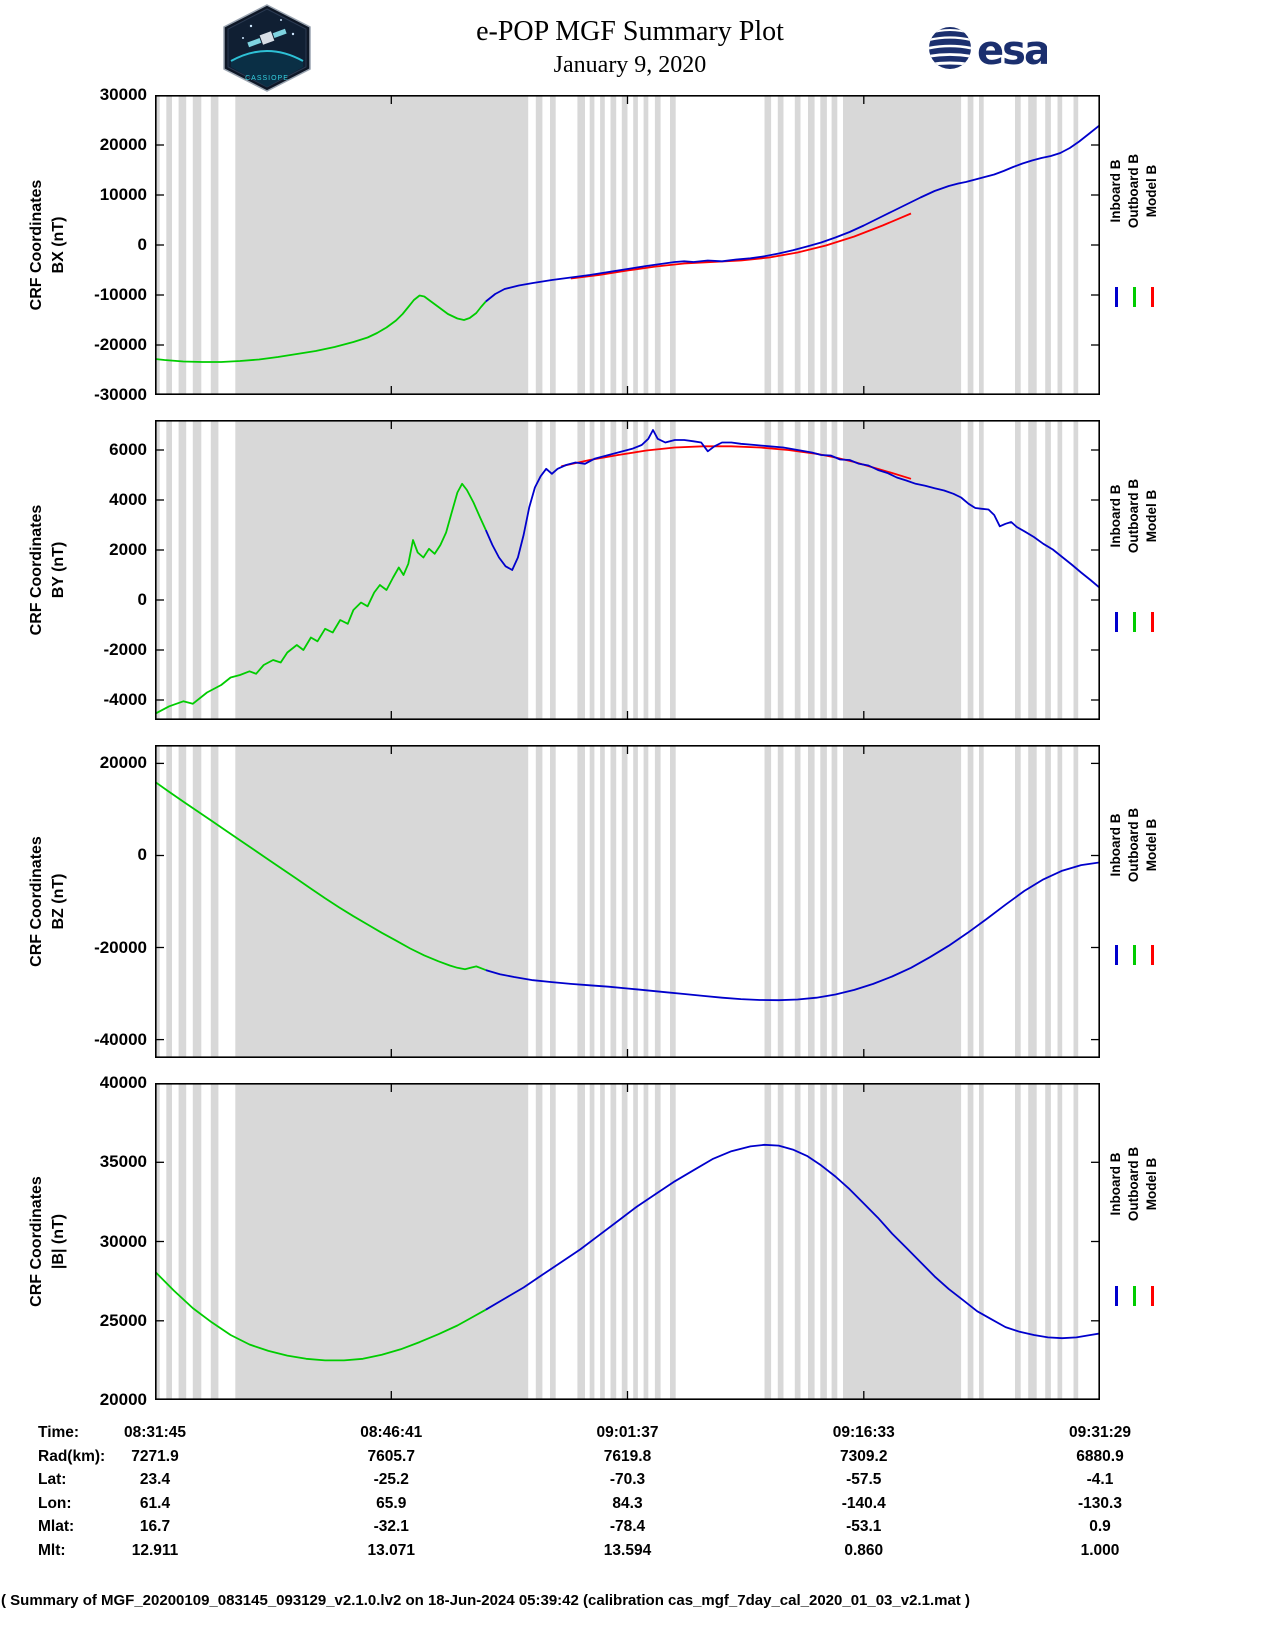 This screenshot has width=1275, height=1650. Describe the element at coordinates (627, 1550) in the screenshot. I see `table-cell: 13.594` at that location.